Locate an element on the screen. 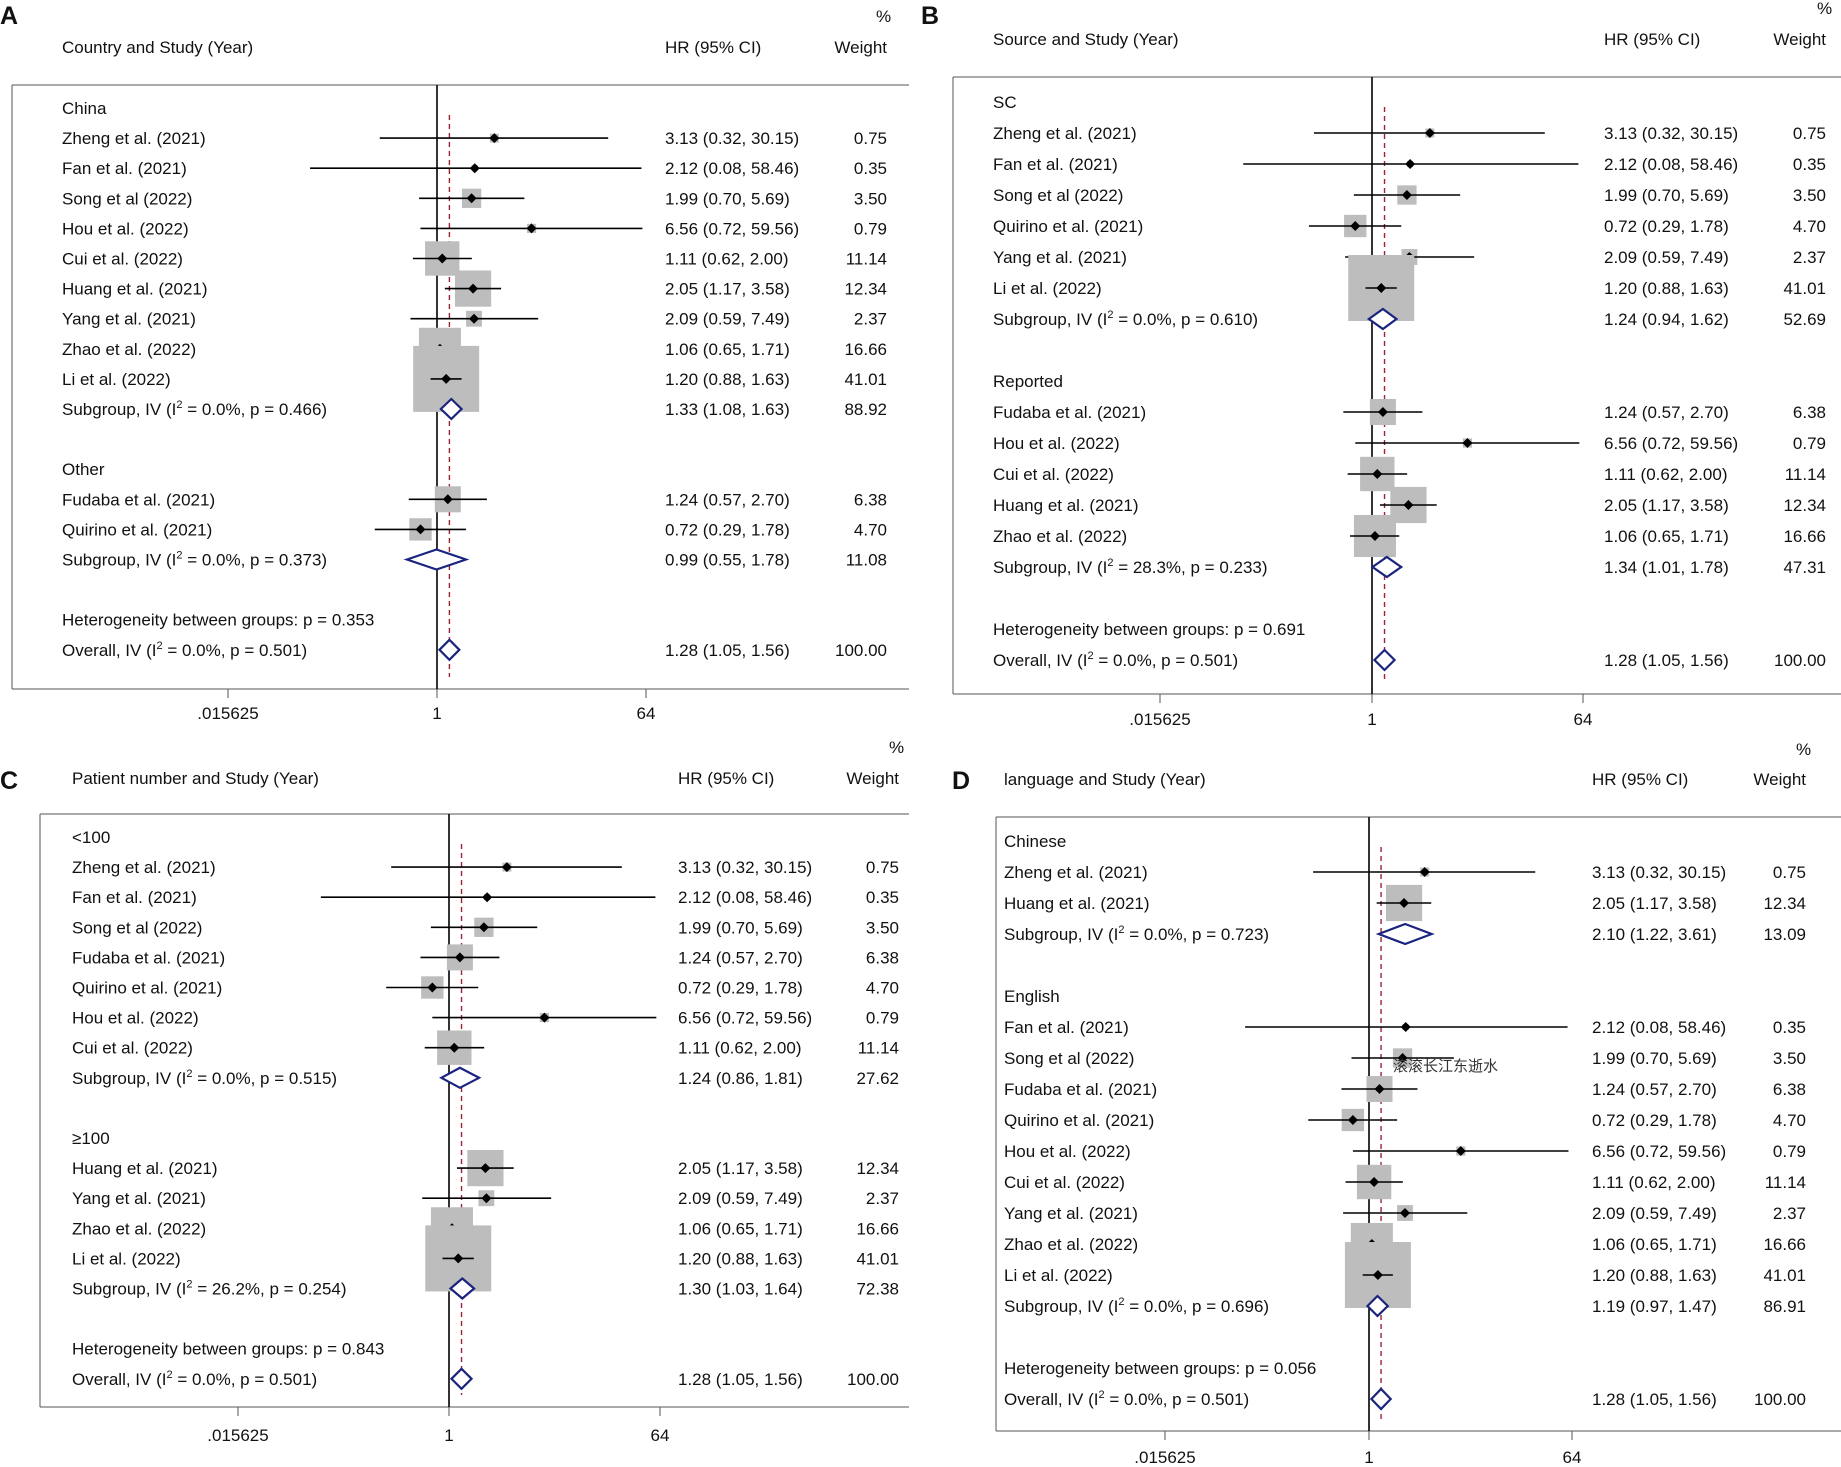 This screenshot has height=1467, width=1841. hr-ci-value: 1.34 (1.01, 1.78) is located at coordinates (1666, 567).